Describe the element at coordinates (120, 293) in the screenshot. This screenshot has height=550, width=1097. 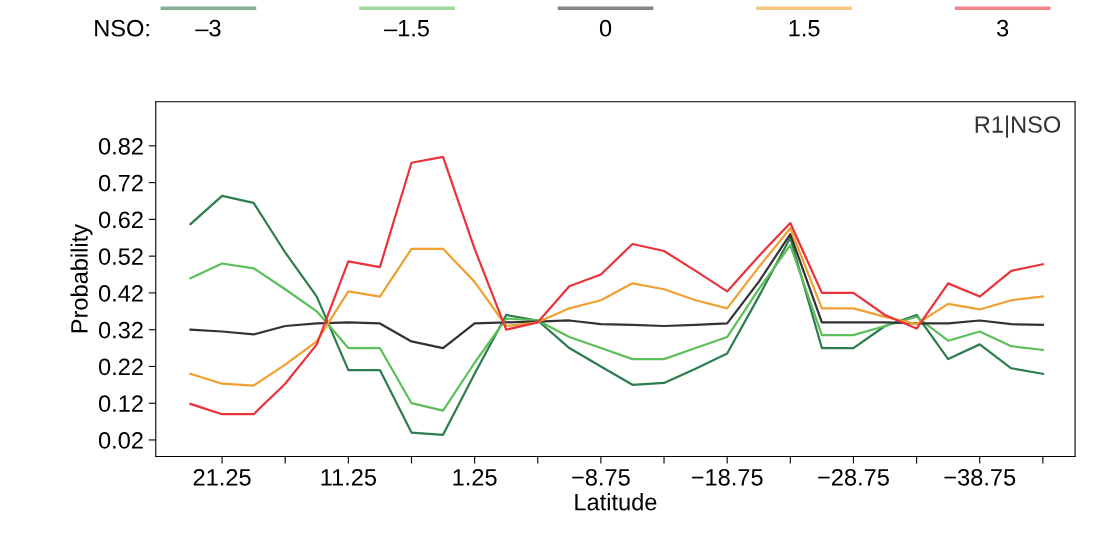
I see `y-tick-label: 0.42` at that location.